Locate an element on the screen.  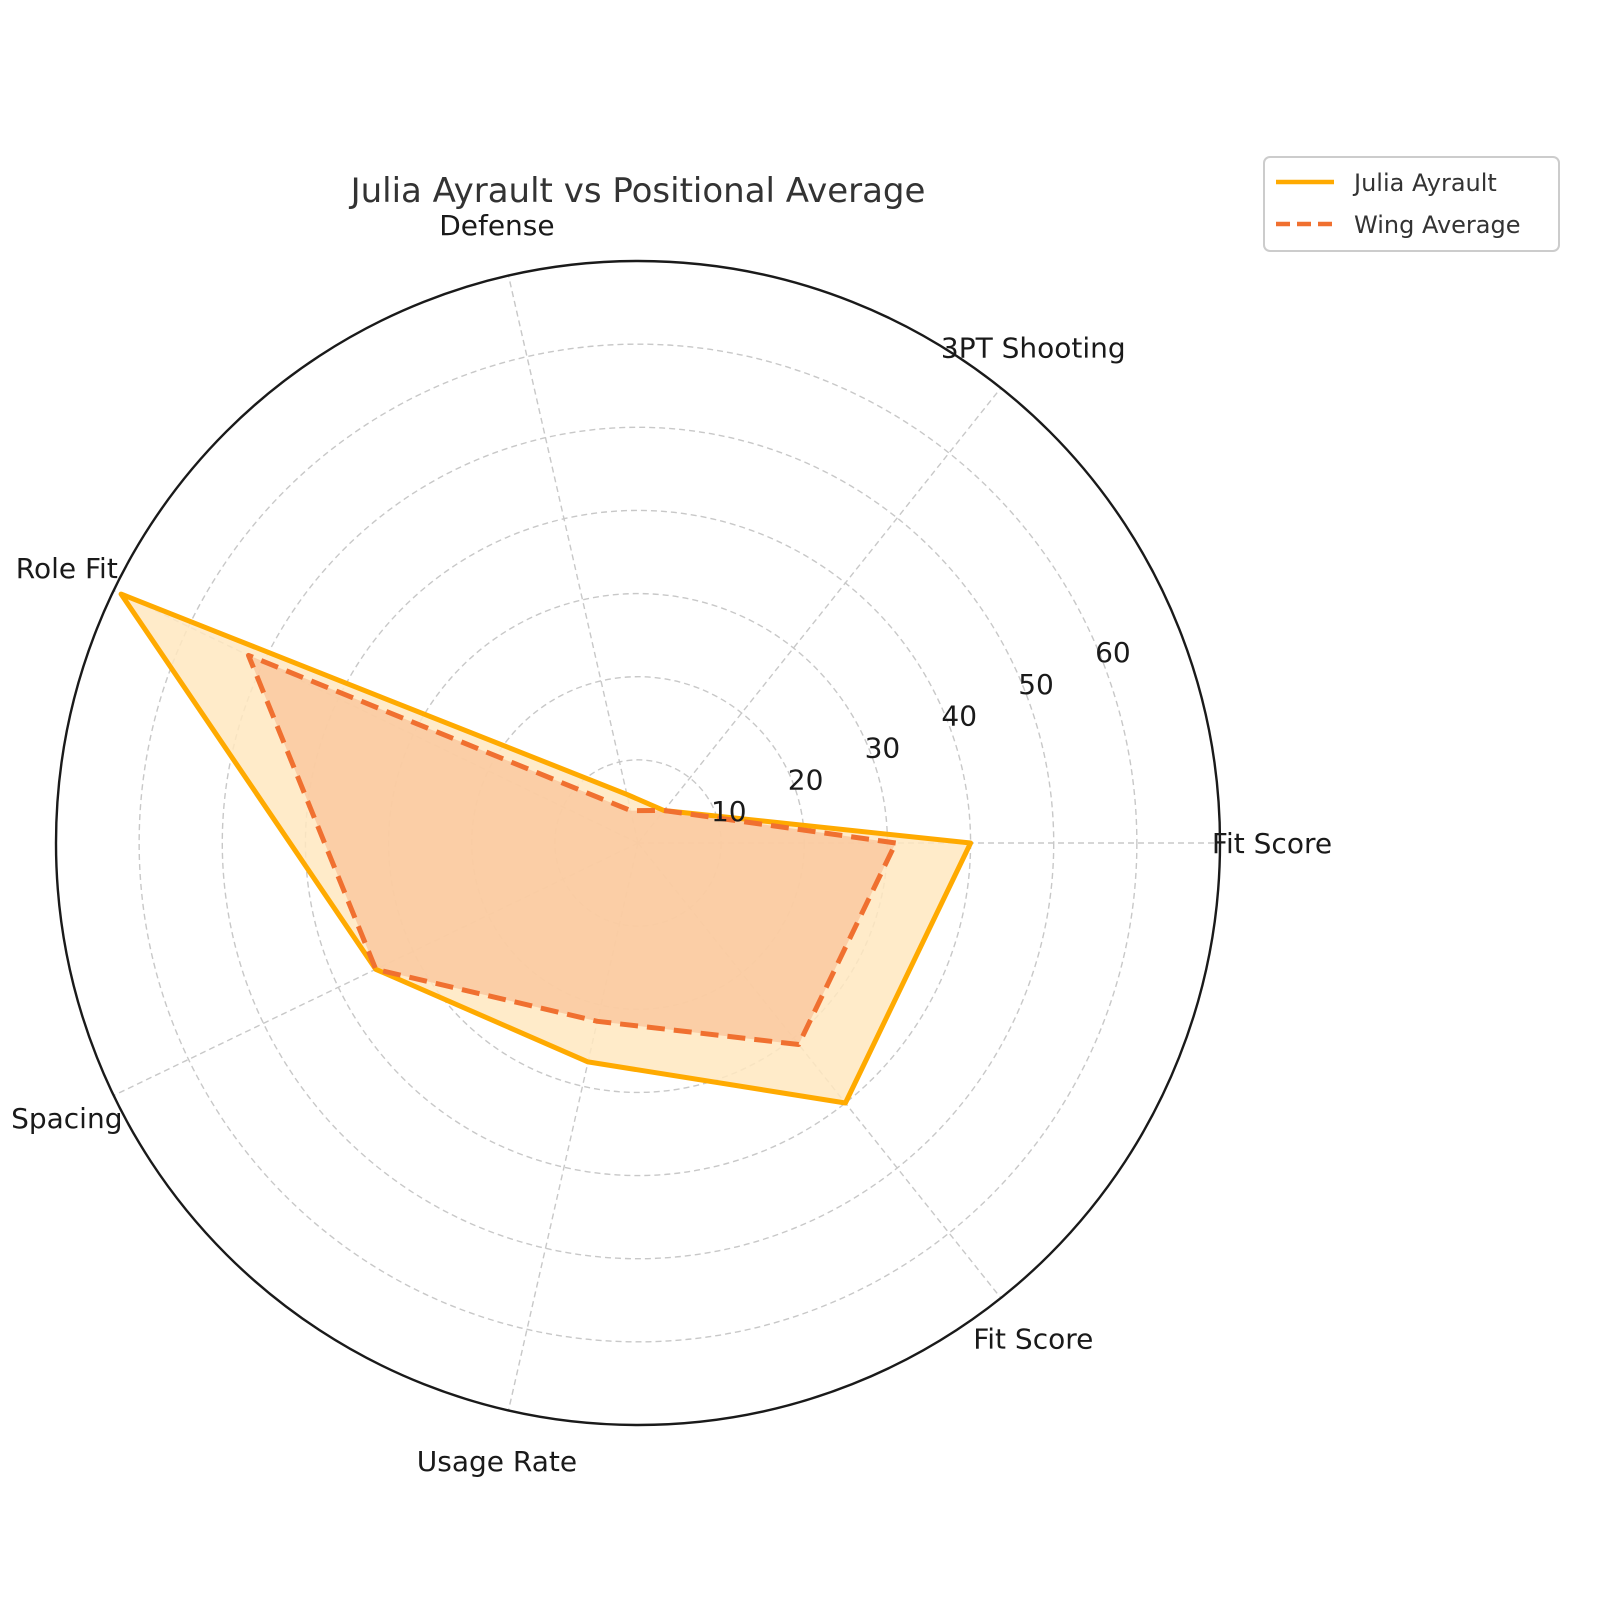
legend-frame is located at coordinates (1411, 204).